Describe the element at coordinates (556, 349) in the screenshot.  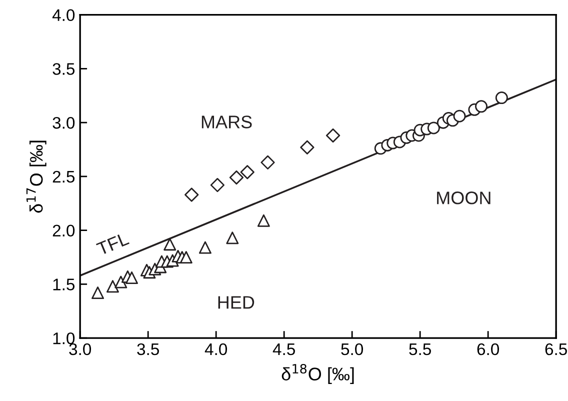
I see `x-tick-label: 6.5` at that location.